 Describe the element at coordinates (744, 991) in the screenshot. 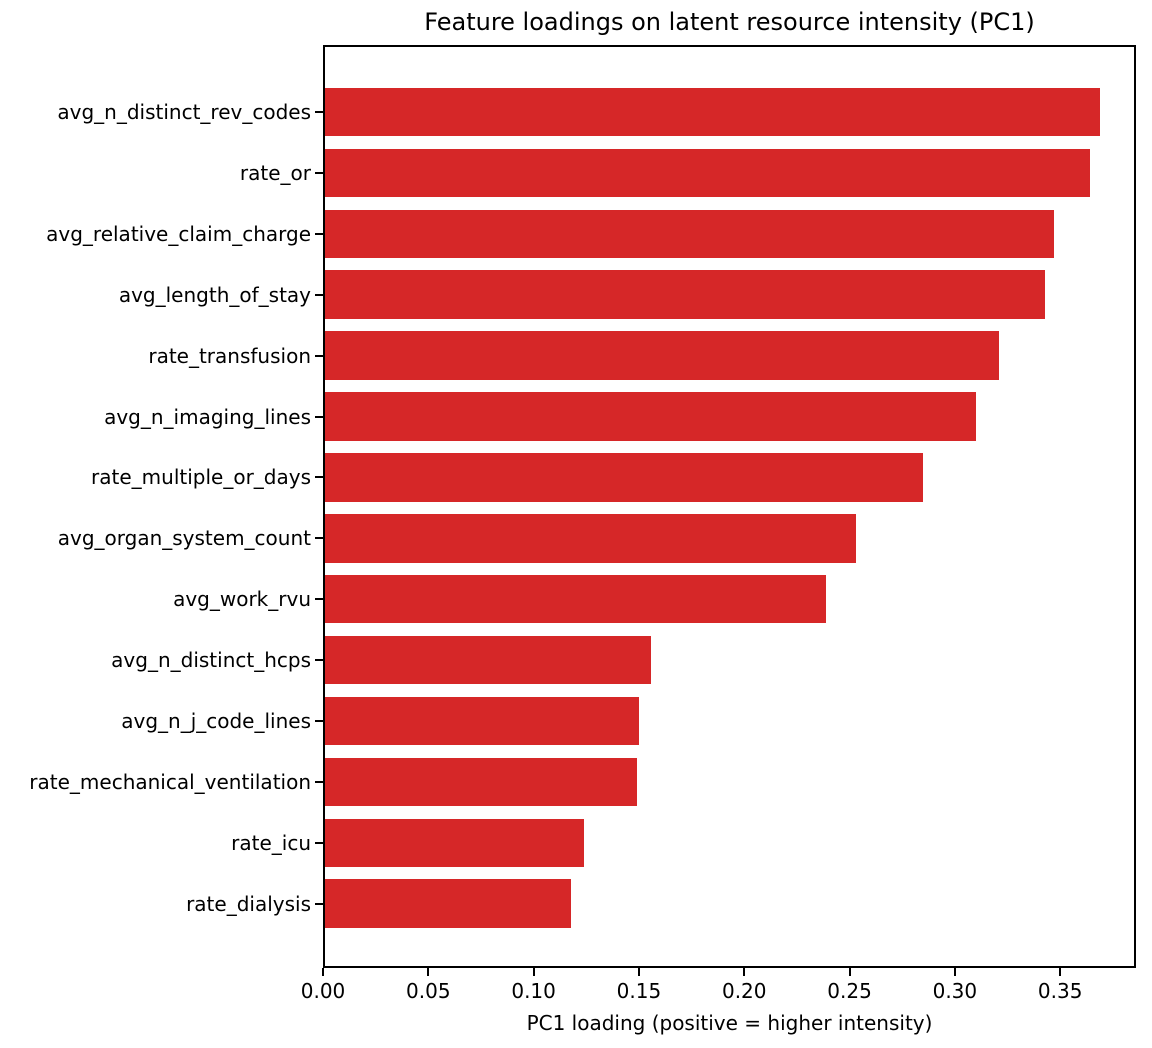

I see `x-tick-label-0.20: 0.20` at that location.